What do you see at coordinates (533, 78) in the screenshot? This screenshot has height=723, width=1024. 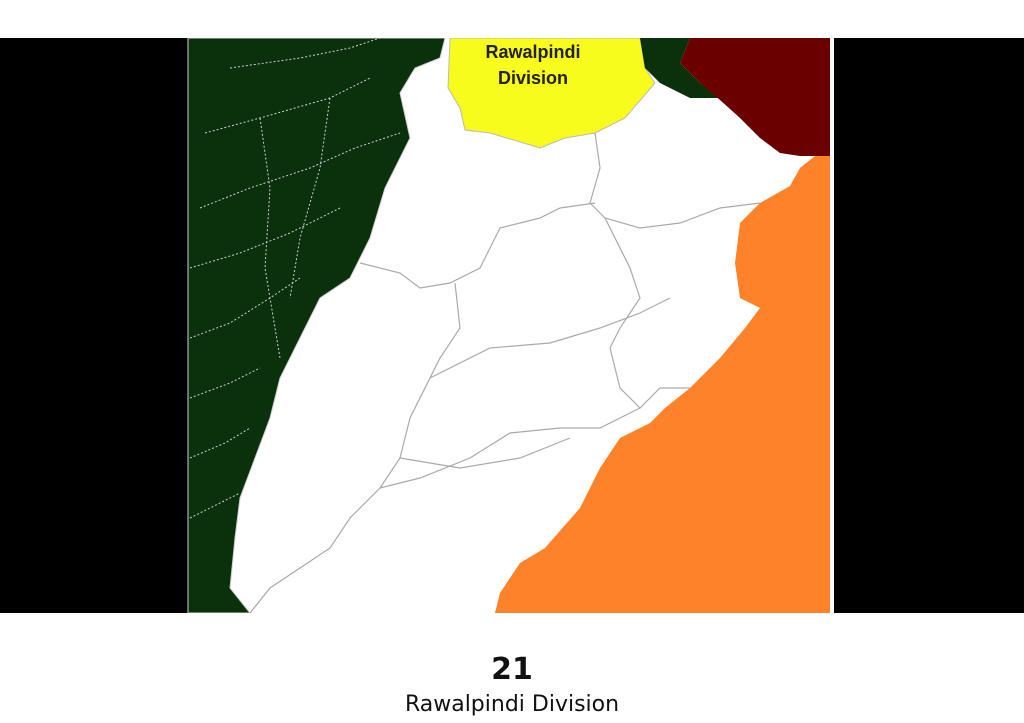 I see `region-label-line2: Division` at bounding box center [533, 78].